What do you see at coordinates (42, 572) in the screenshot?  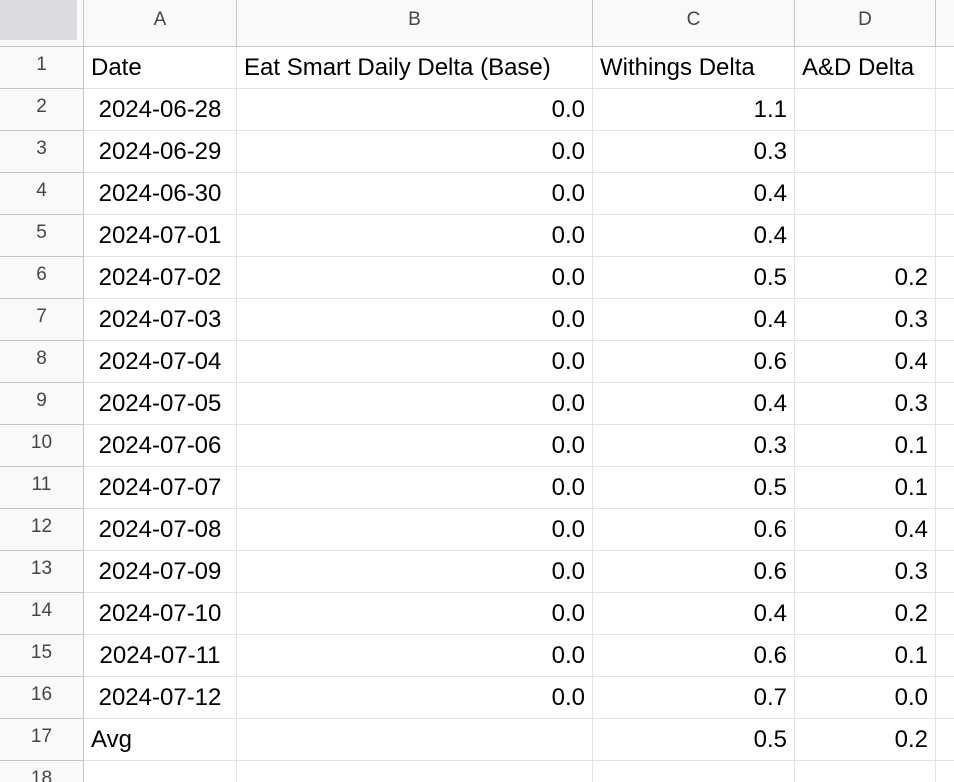 I see `row-header-13: 13` at bounding box center [42, 572].